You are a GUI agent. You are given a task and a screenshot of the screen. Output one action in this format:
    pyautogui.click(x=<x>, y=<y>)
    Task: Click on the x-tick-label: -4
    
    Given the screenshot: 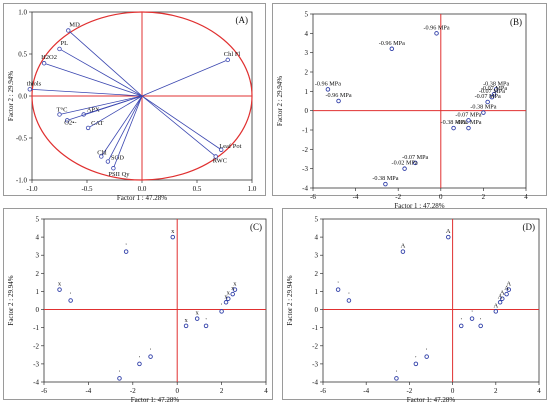 What is the action you would take?
    pyautogui.click(x=88, y=391)
    